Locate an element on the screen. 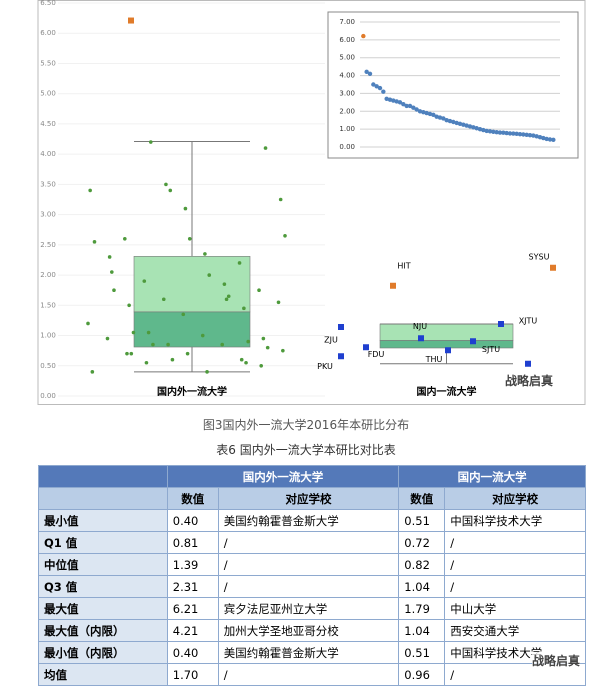 Image resolution: width=612 pixels, height=690 pixels. table-cell: 4.21 is located at coordinates (192, 630).